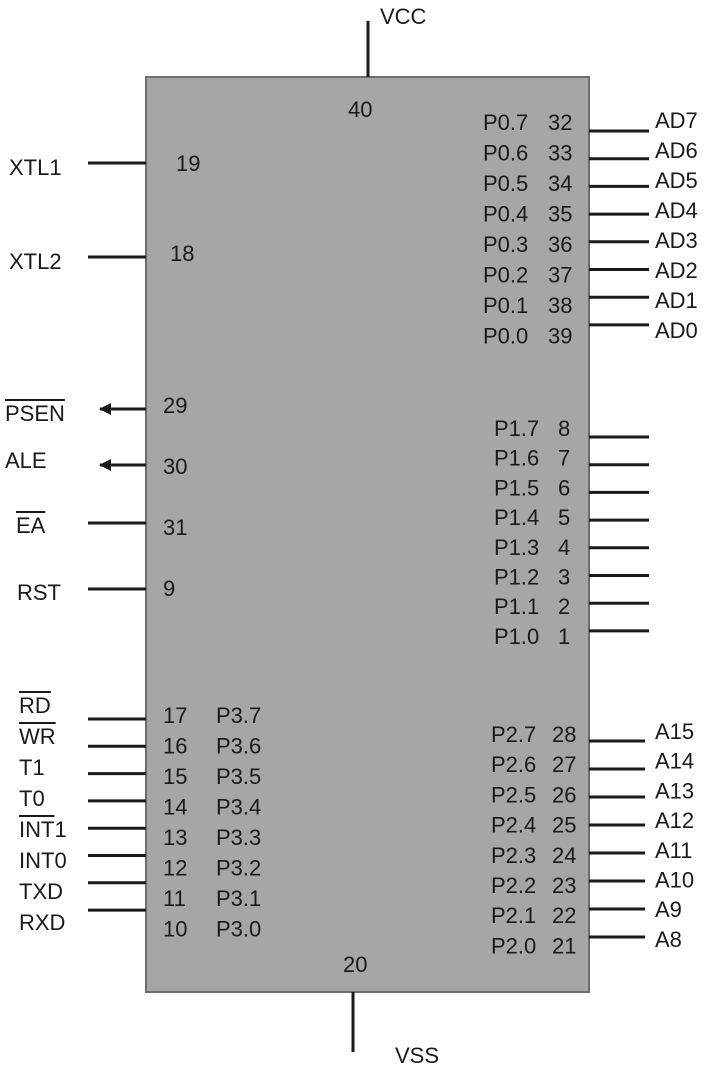 The height and width of the screenshot is (1067, 713). Describe the element at coordinates (175, 527) in the screenshot. I see `ea-pin-number: 31` at that location.